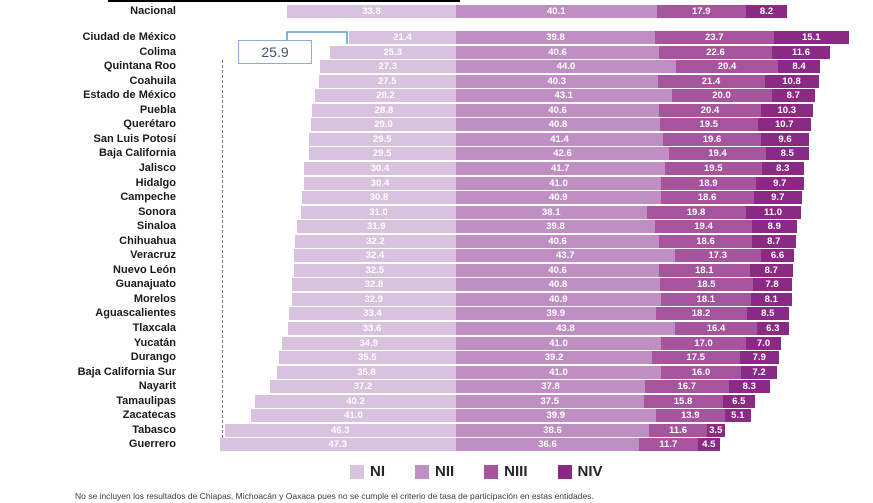  I want to click on chart-row: Ciudad de México 21.4 39.8 23.7 15.1, so click(436, 37).